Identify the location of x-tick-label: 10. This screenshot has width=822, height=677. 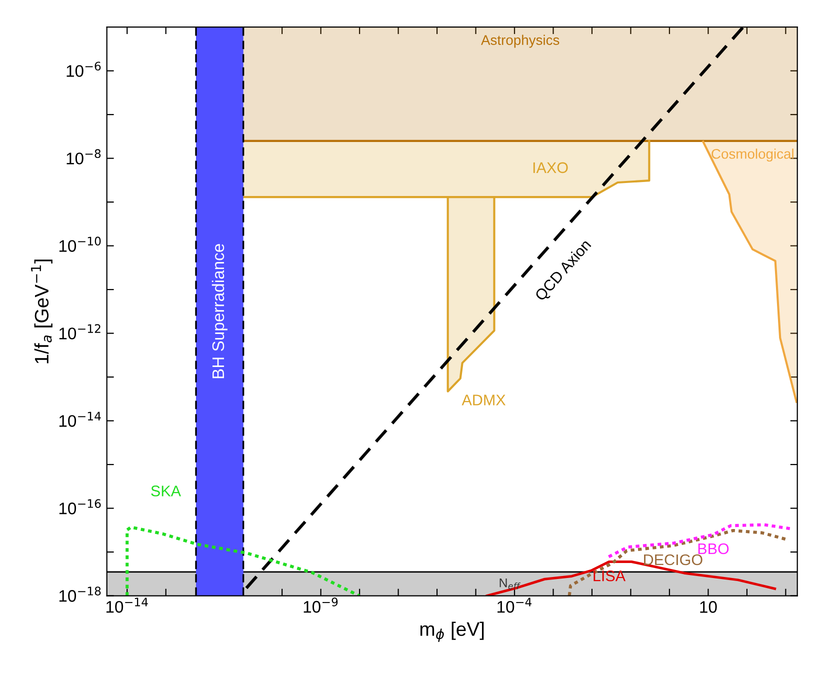
(708, 607).